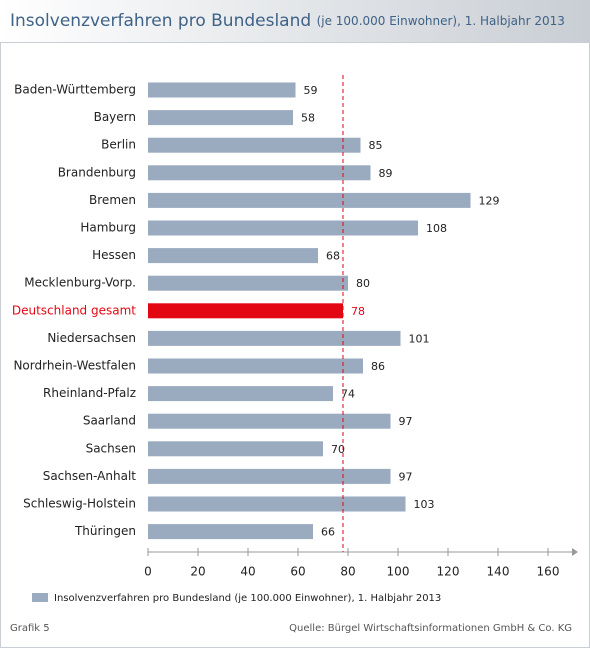 The height and width of the screenshot is (648, 590). I want to click on x-tick-label: 20, so click(197, 572).